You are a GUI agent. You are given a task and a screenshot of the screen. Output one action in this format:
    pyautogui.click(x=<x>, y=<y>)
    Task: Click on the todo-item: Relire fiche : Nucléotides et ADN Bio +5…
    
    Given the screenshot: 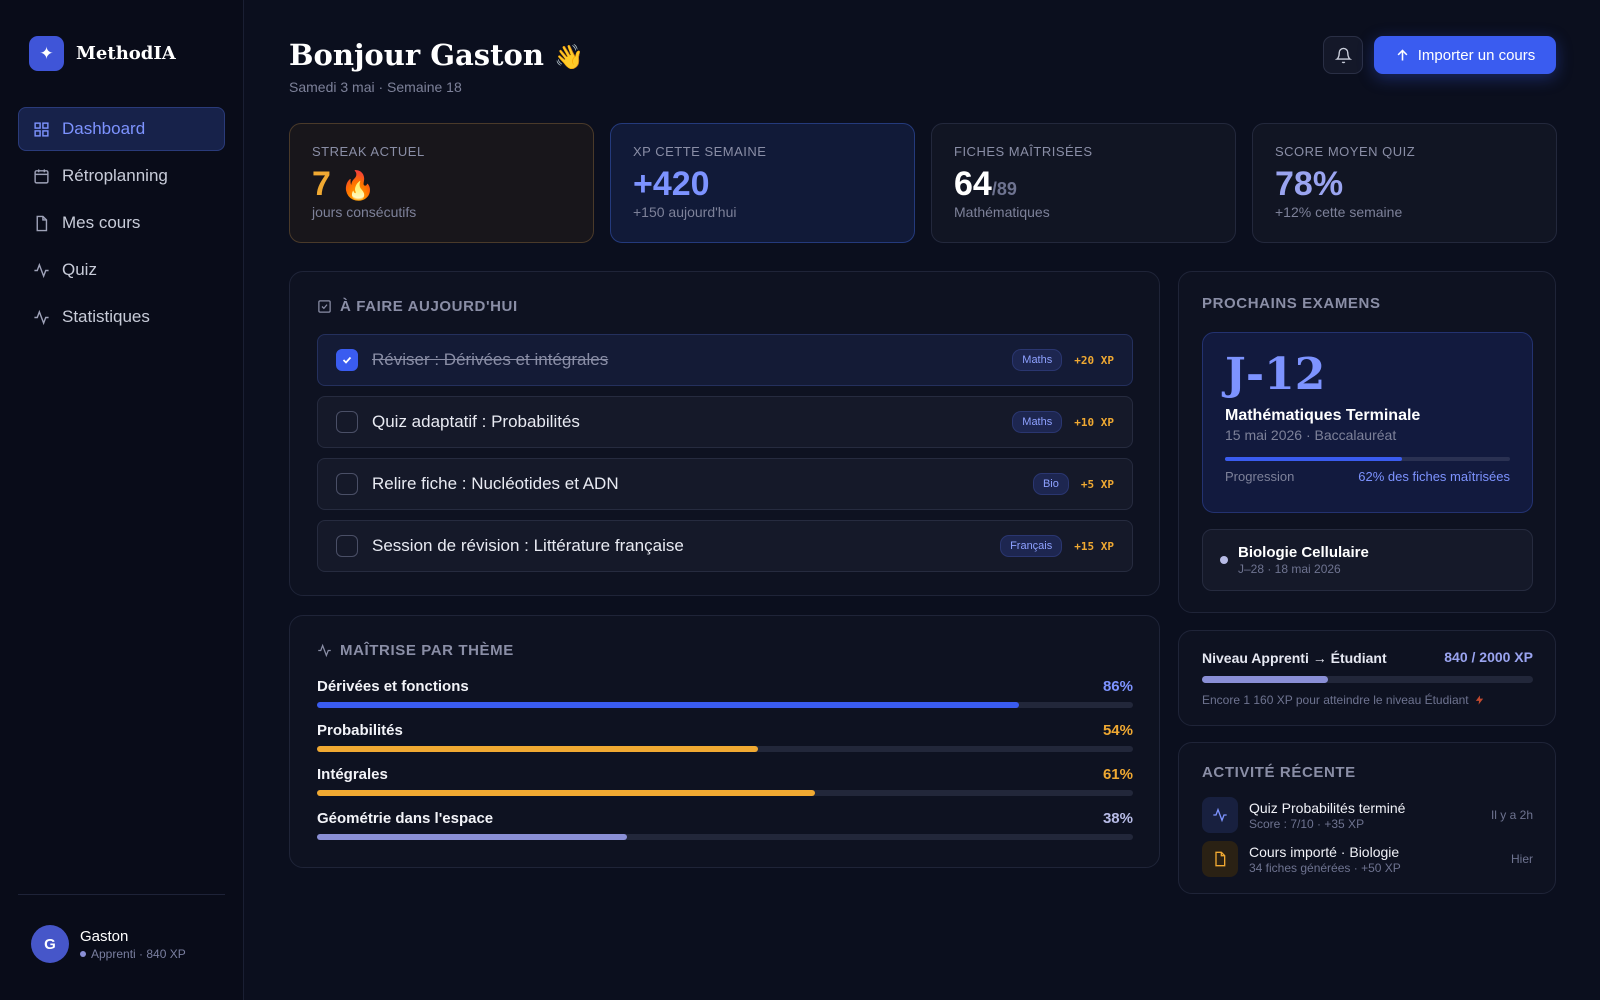 What is the action you would take?
    pyautogui.click(x=725, y=484)
    